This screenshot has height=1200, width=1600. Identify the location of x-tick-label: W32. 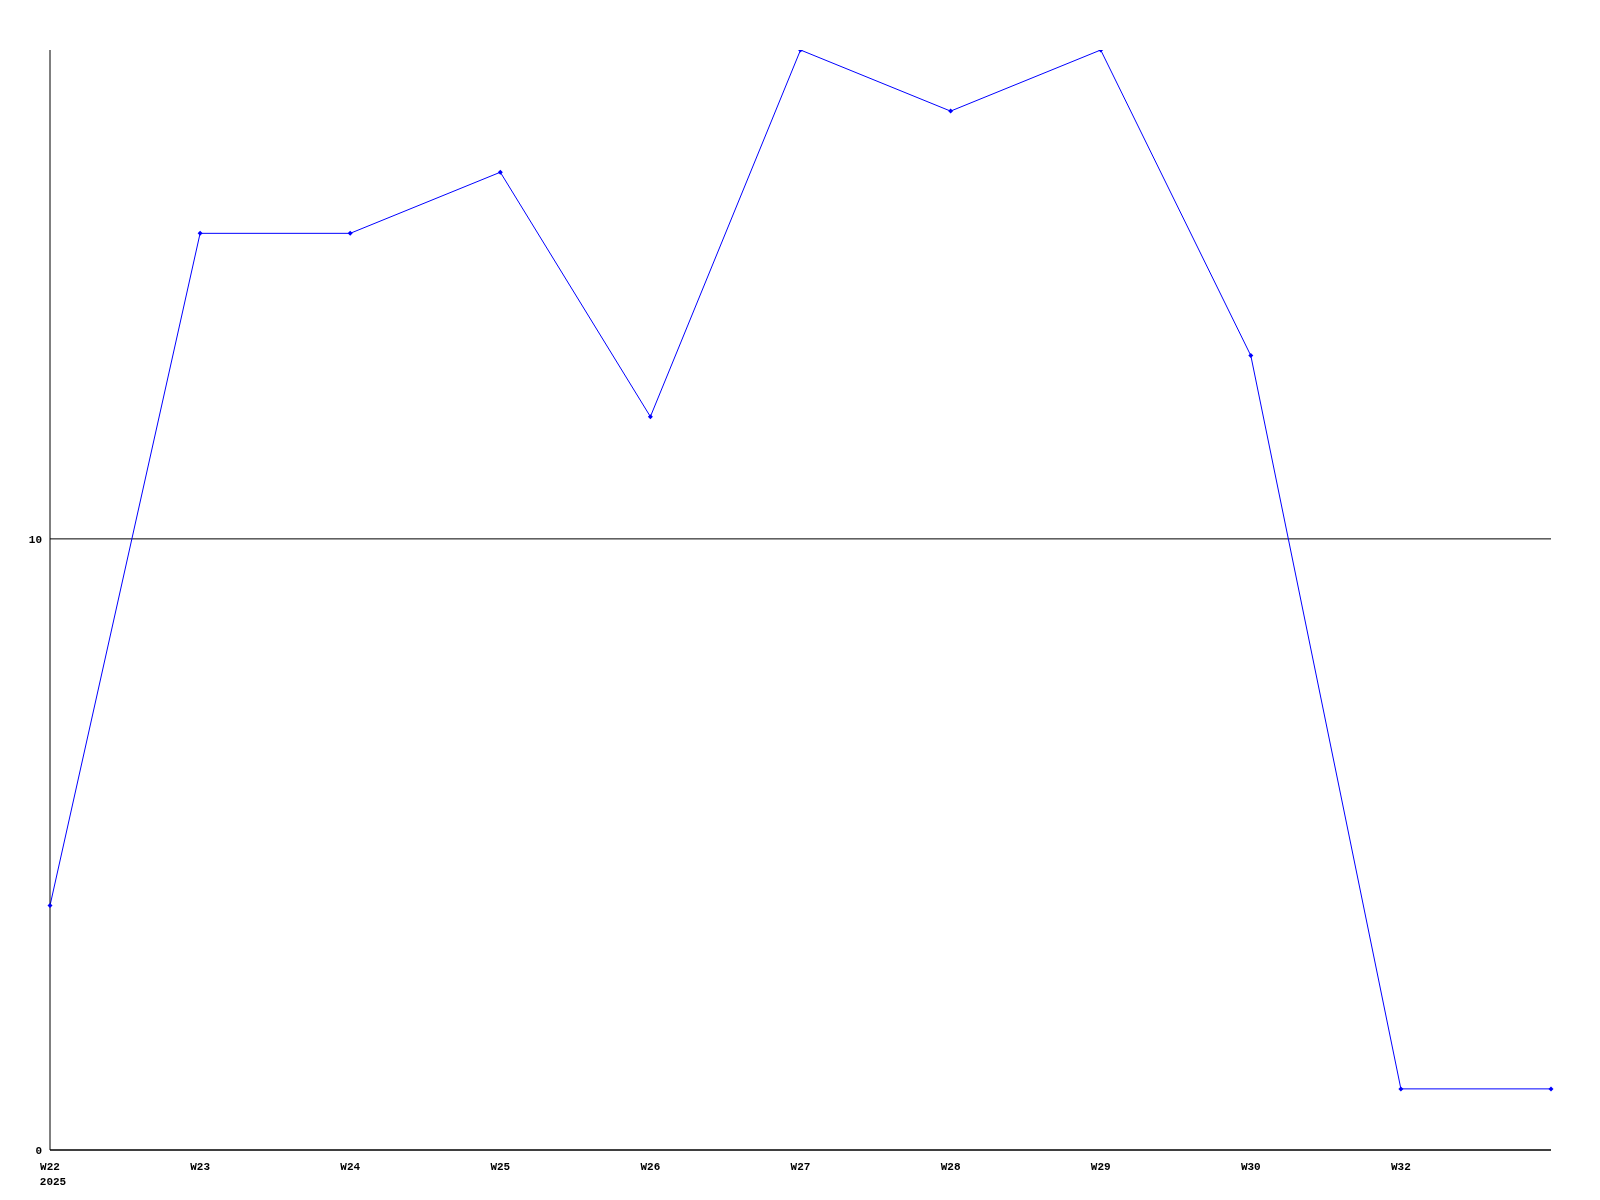
(1400, 1167).